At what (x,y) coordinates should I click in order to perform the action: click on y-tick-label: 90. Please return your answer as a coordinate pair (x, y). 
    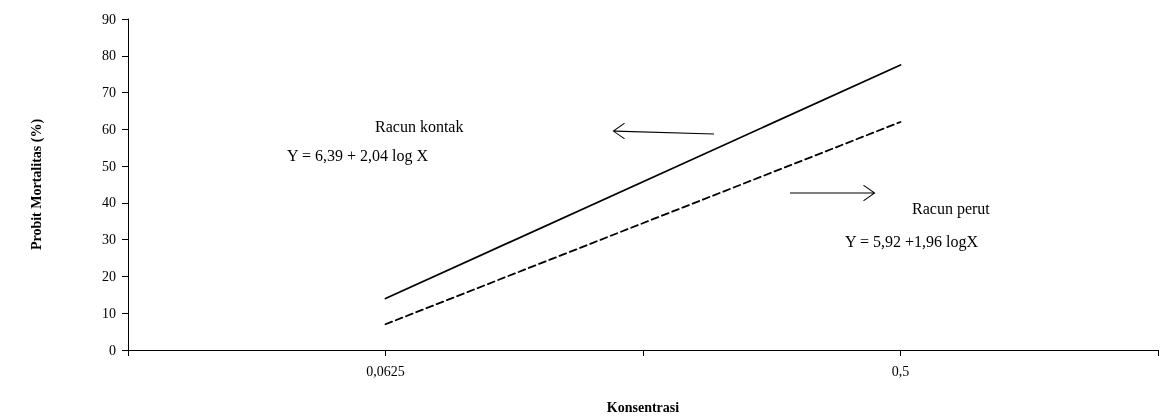
    Looking at the image, I should click on (109, 19).